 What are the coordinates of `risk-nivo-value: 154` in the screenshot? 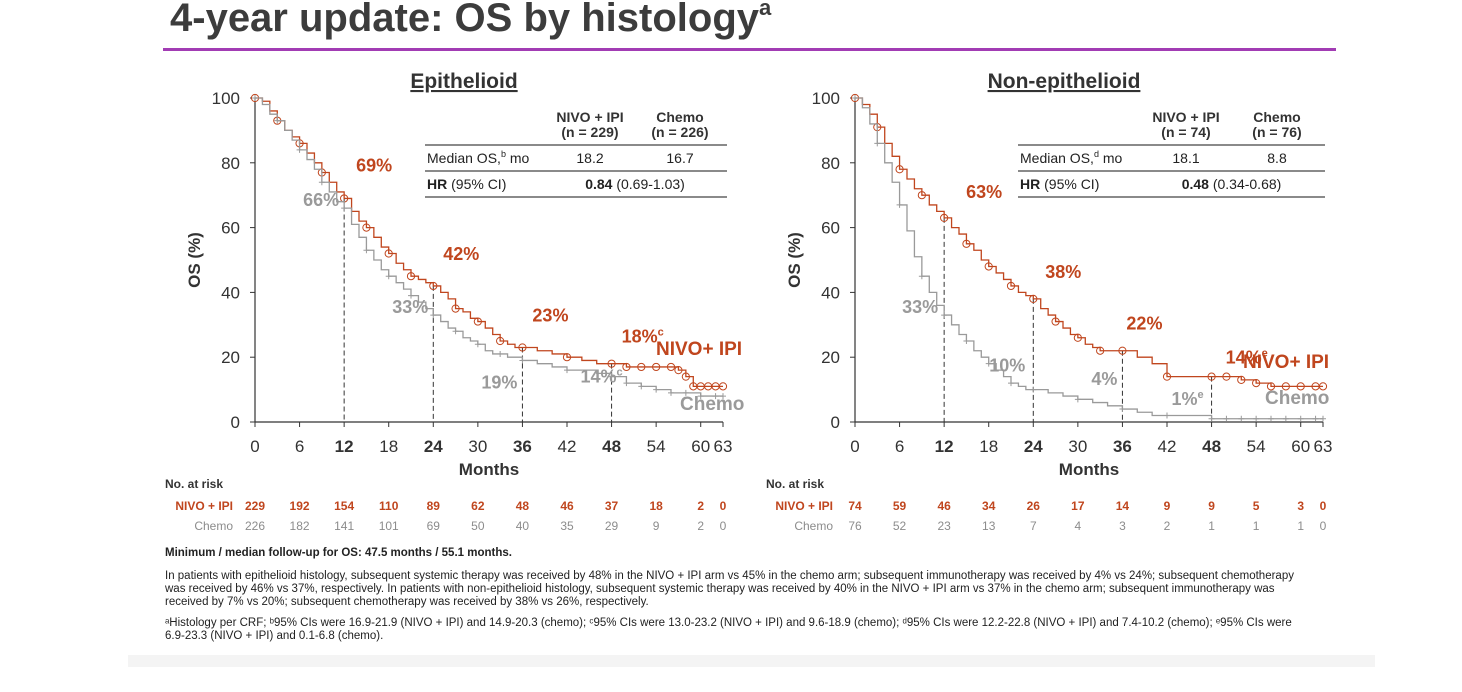 It's located at (344, 506).